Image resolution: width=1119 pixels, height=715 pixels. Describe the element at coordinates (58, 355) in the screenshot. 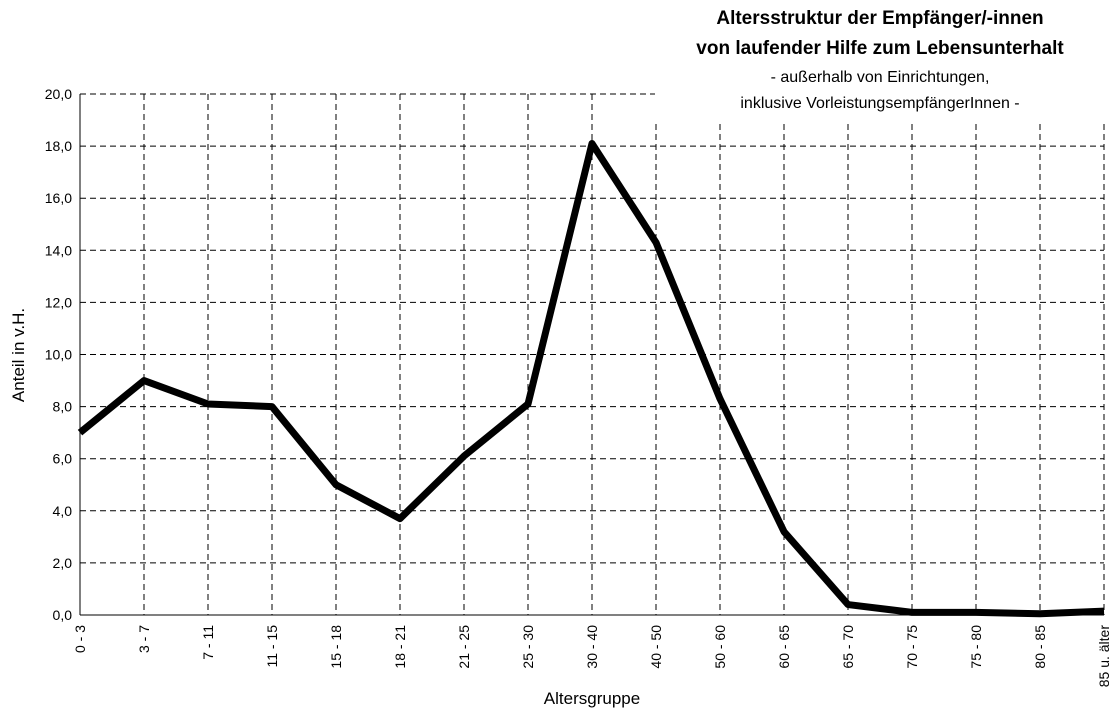

I see `y-tick-label: 10,0` at that location.